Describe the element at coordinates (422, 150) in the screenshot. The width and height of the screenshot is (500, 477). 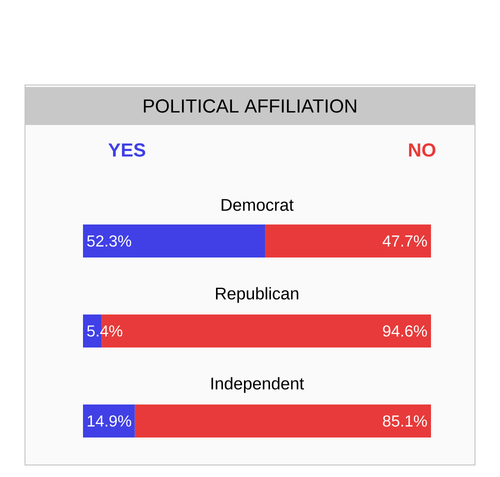
I see `text: NO` at that location.